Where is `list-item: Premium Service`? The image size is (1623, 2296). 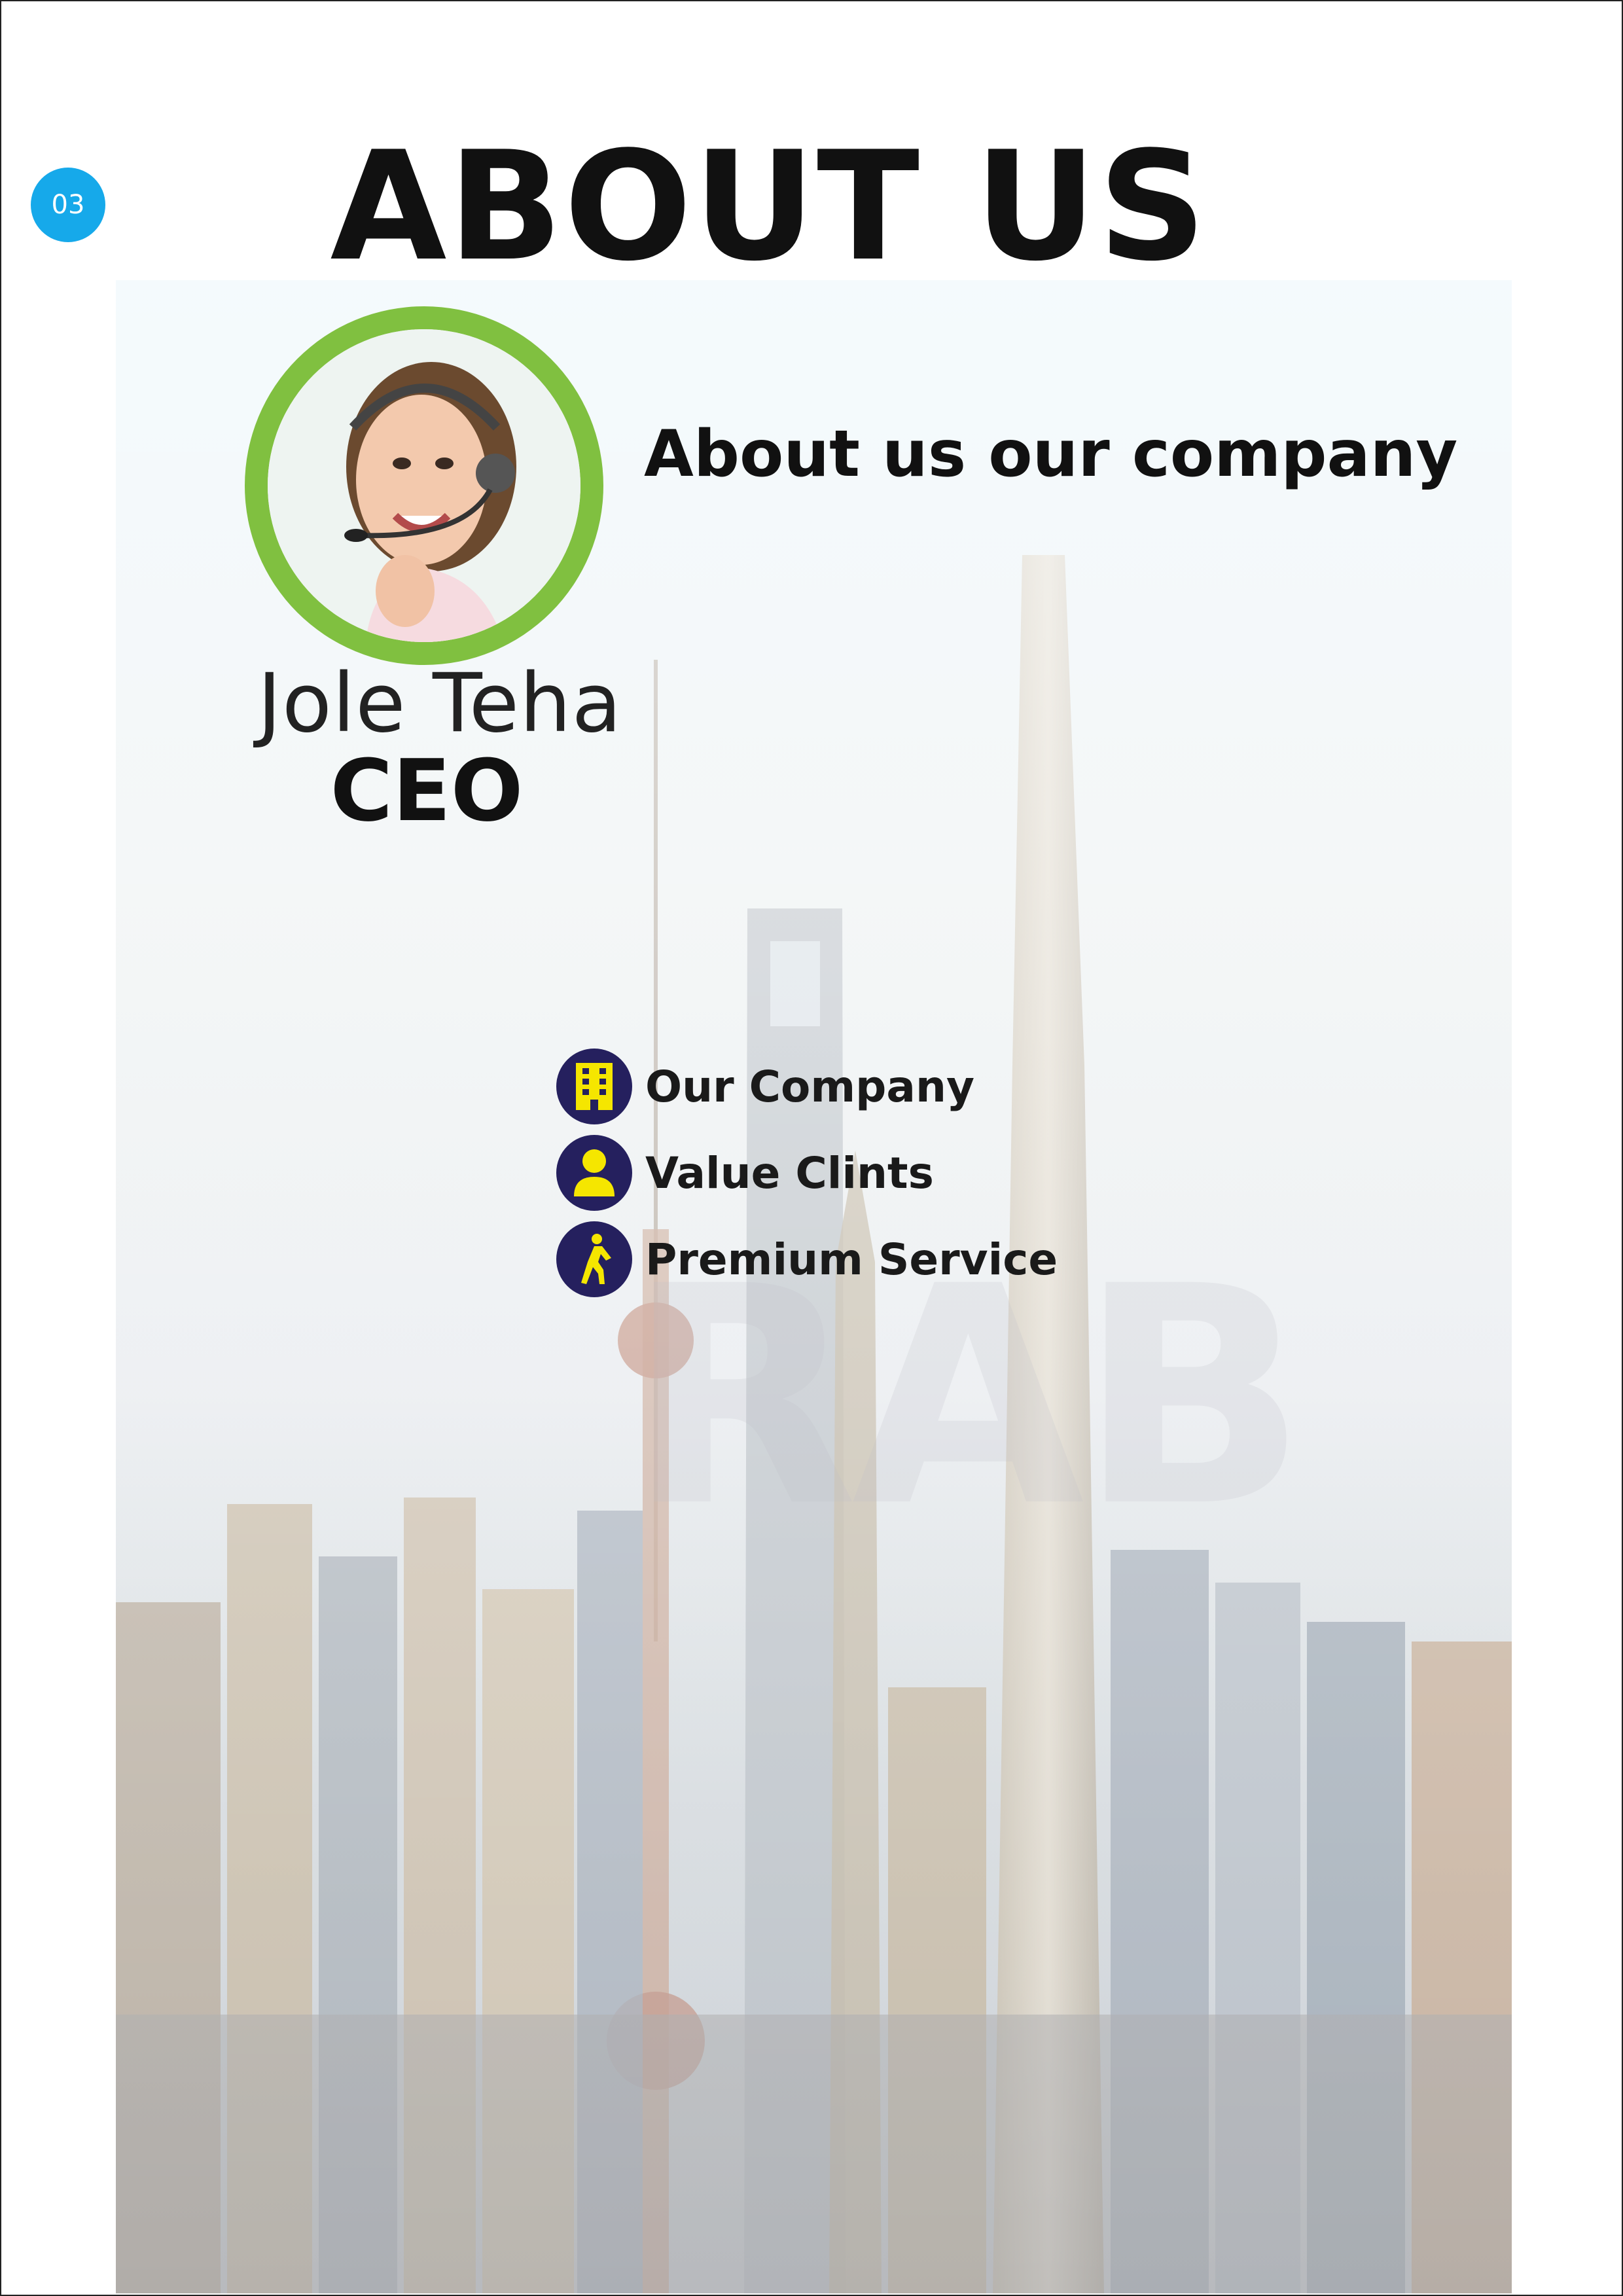
list-item: Premium Service is located at coordinates (807, 1259).